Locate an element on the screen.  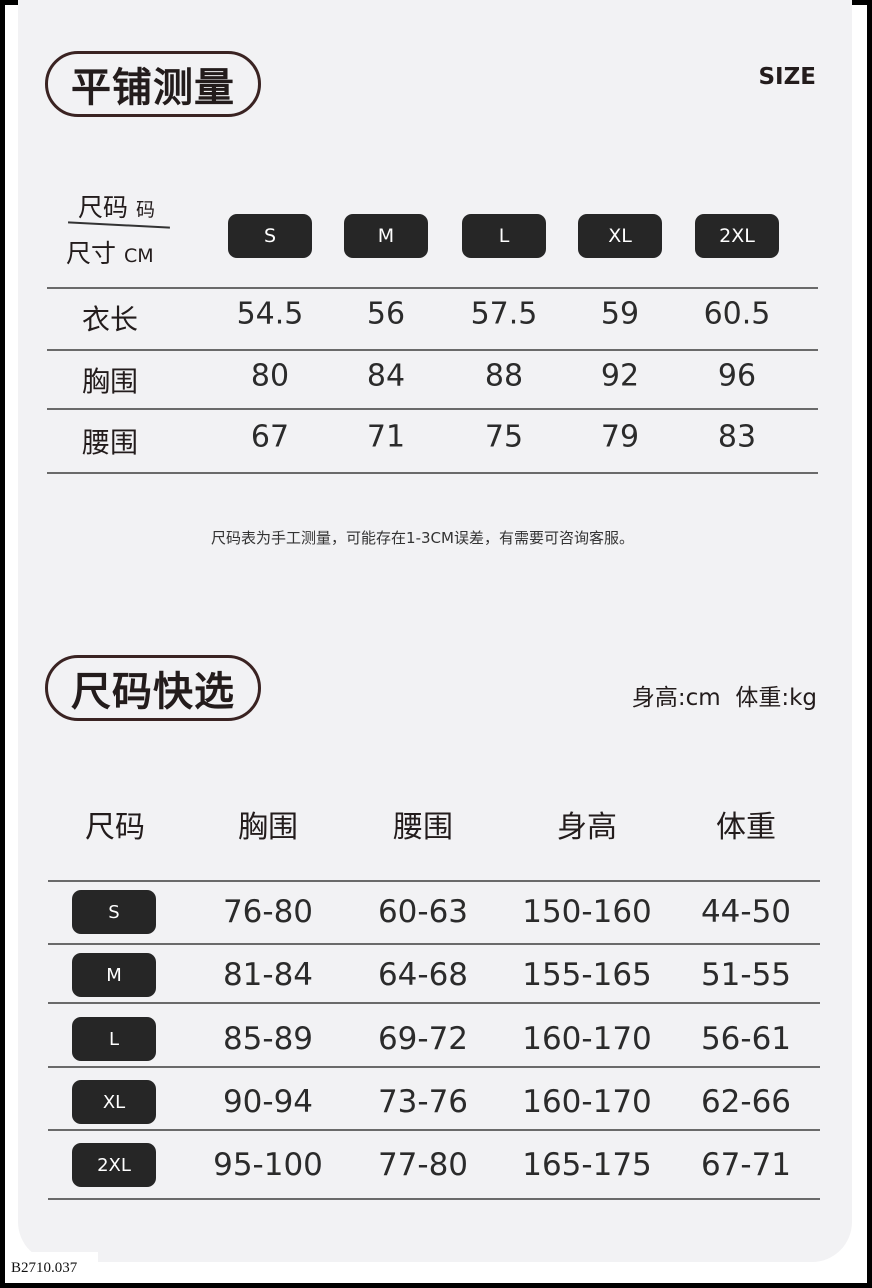
range-value: 155-165 is located at coordinates (587, 975).